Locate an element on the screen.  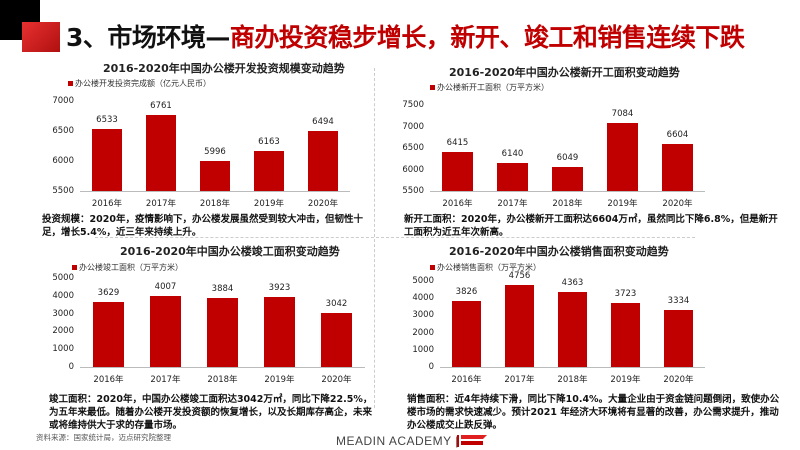
title-prefix: 3、市场环境— is located at coordinates (148, 37).